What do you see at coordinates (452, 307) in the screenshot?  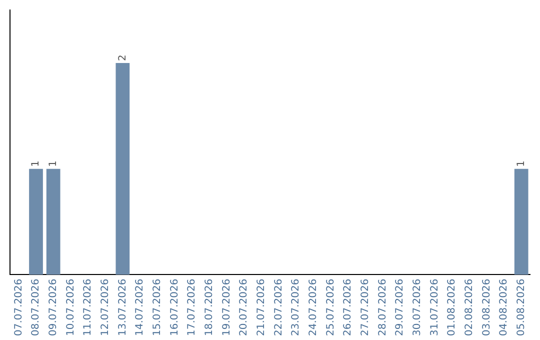 I see `x-tick-label: 01.08.2026` at bounding box center [452, 307].